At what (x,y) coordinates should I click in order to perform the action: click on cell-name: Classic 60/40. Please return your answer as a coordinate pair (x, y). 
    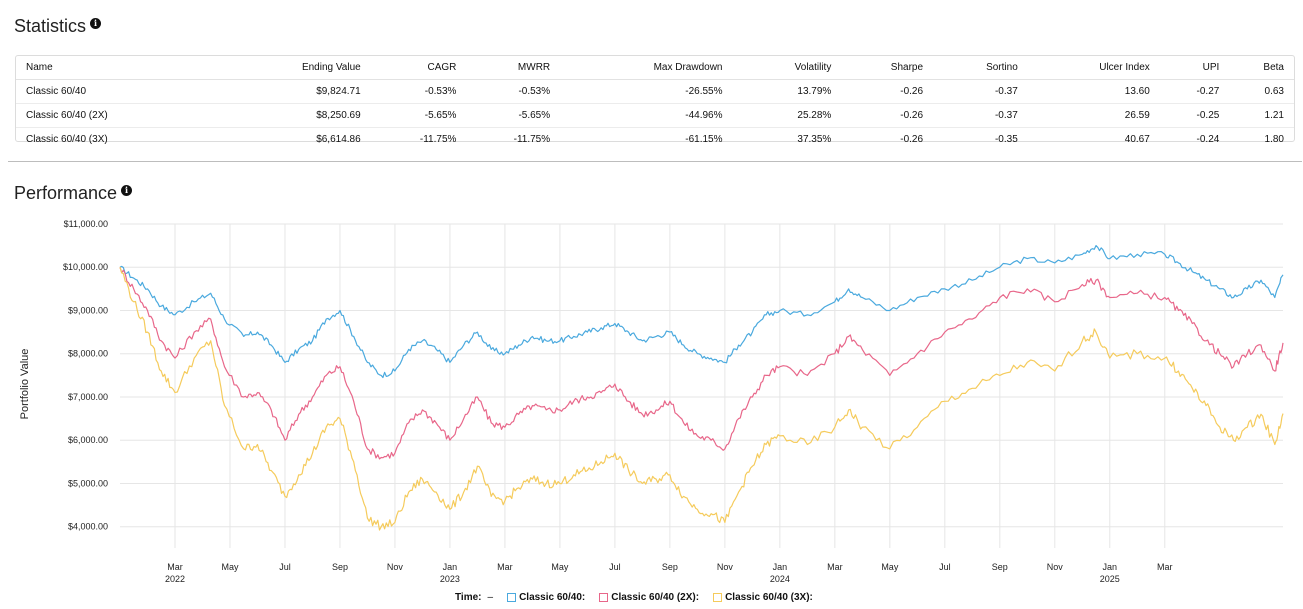
    Looking at the image, I should click on (106, 91).